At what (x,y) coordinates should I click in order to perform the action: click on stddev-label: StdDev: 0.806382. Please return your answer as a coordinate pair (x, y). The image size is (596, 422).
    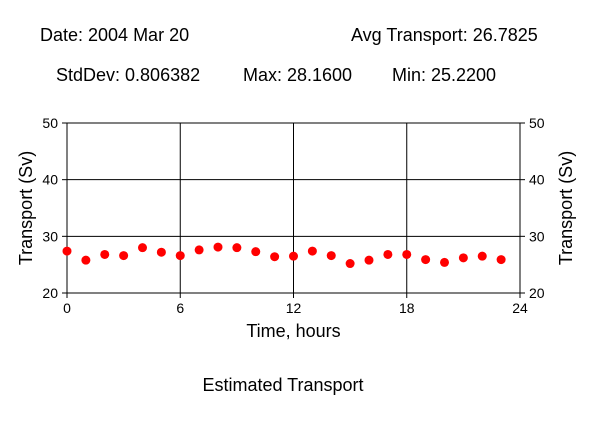
    Looking at the image, I should click on (128, 75).